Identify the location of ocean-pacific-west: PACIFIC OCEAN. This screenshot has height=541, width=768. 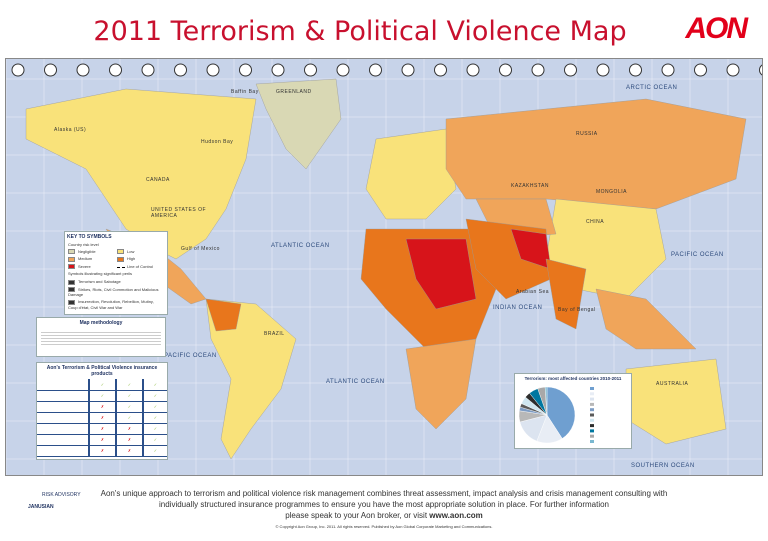
(697, 255).